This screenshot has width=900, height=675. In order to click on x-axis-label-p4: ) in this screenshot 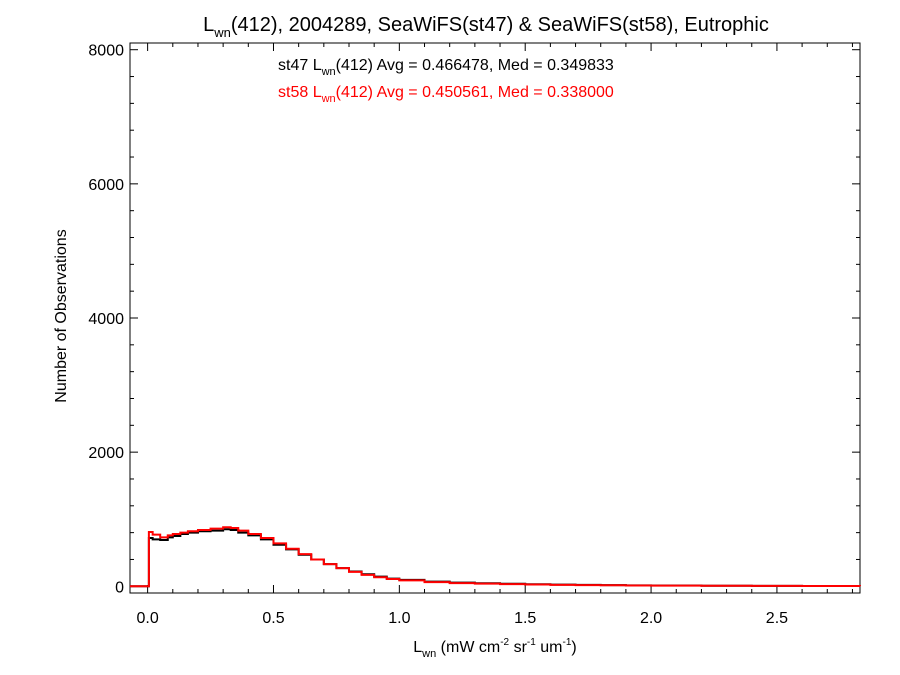, I will do `click(573, 647)`.